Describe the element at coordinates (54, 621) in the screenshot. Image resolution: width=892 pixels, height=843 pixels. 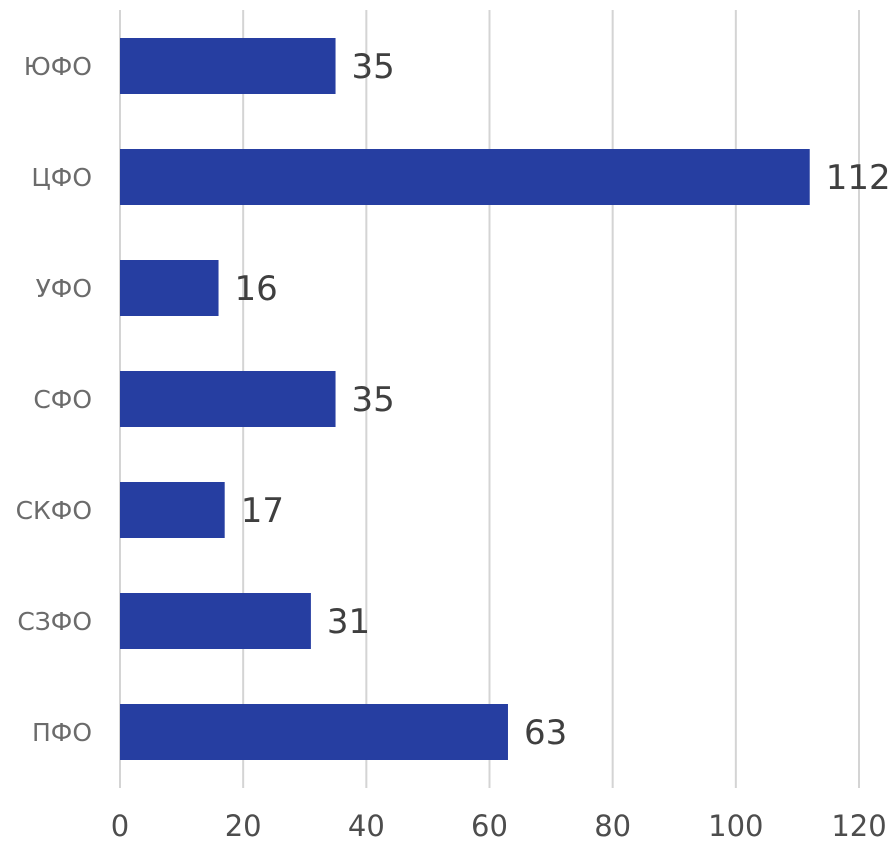
I see `category-label-5: СЗФО` at that location.